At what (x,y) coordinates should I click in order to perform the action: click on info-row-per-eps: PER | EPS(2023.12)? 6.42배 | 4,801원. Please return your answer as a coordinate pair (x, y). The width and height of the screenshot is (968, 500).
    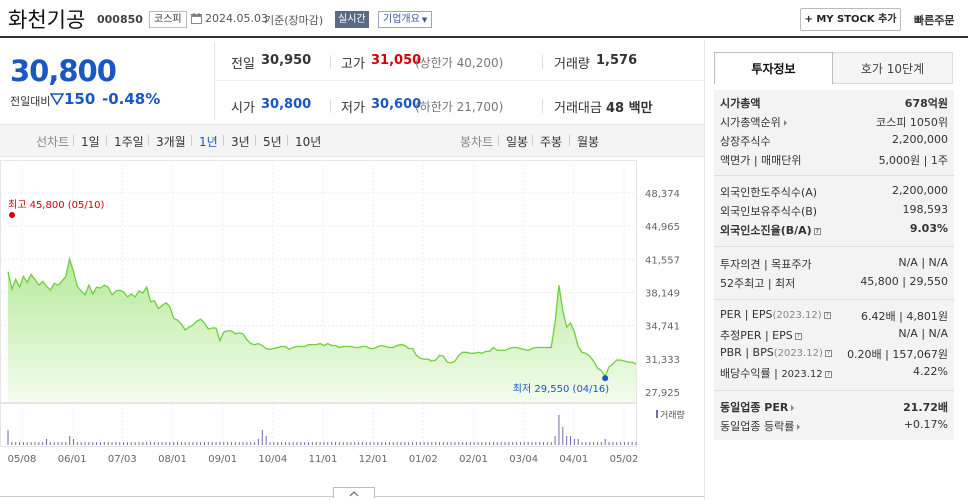
    Looking at the image, I should click on (834, 317).